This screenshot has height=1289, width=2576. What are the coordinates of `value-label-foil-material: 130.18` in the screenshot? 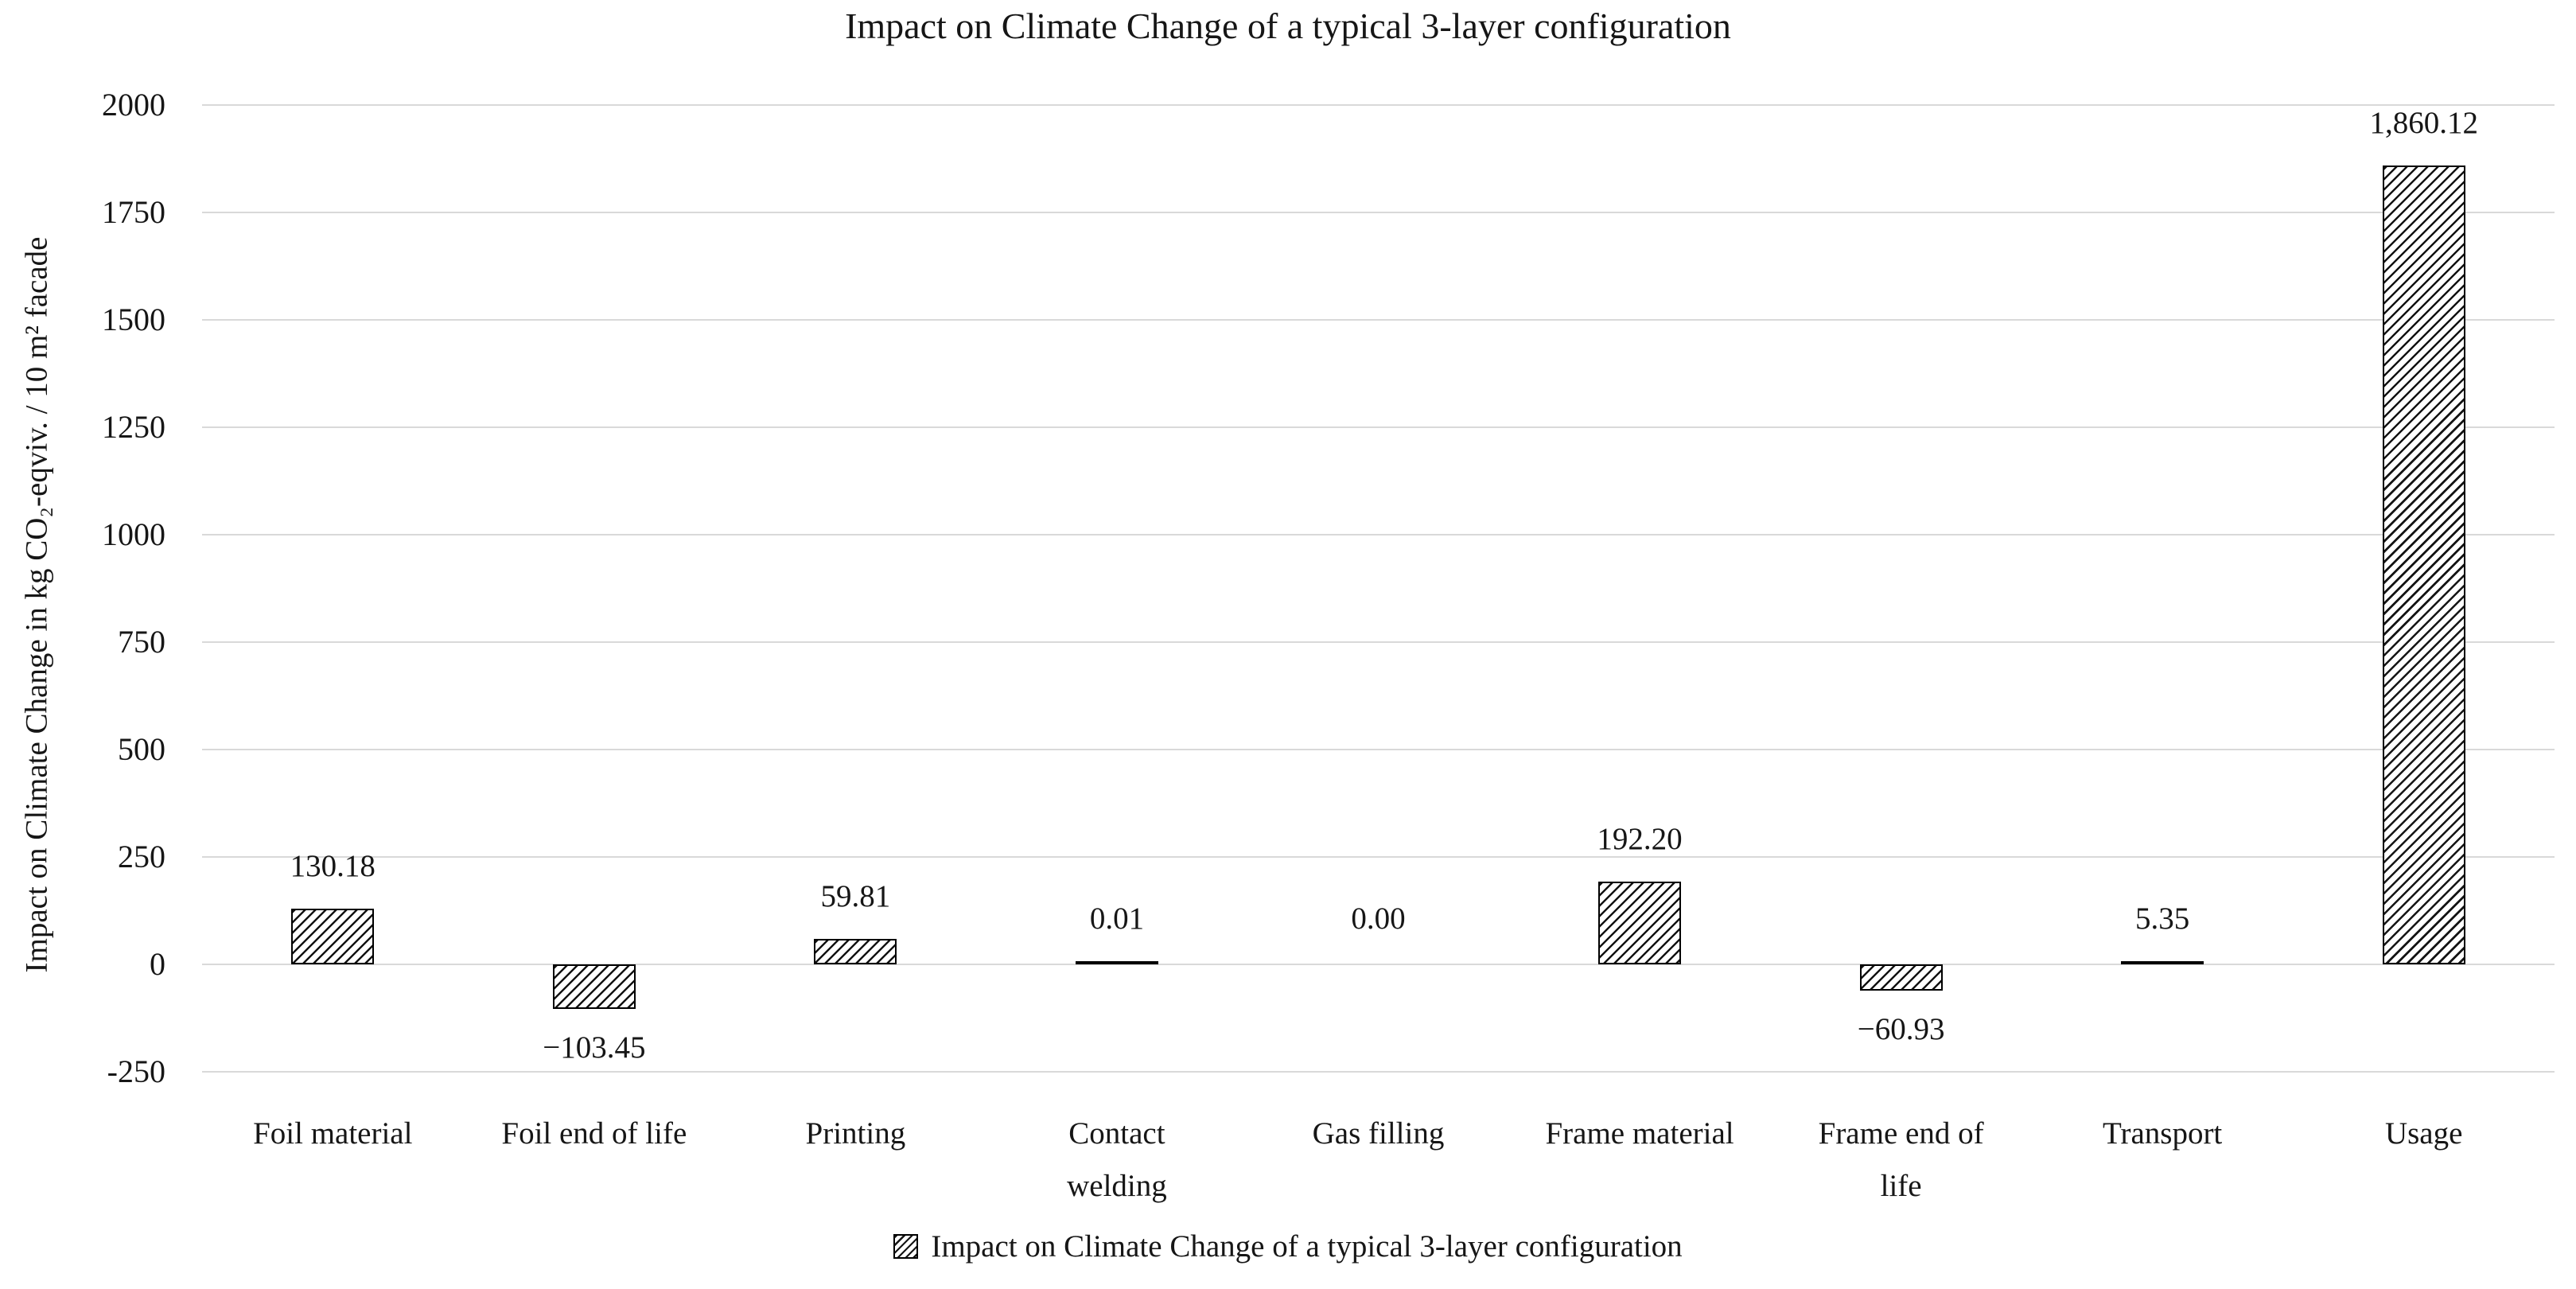 It's located at (333, 866).